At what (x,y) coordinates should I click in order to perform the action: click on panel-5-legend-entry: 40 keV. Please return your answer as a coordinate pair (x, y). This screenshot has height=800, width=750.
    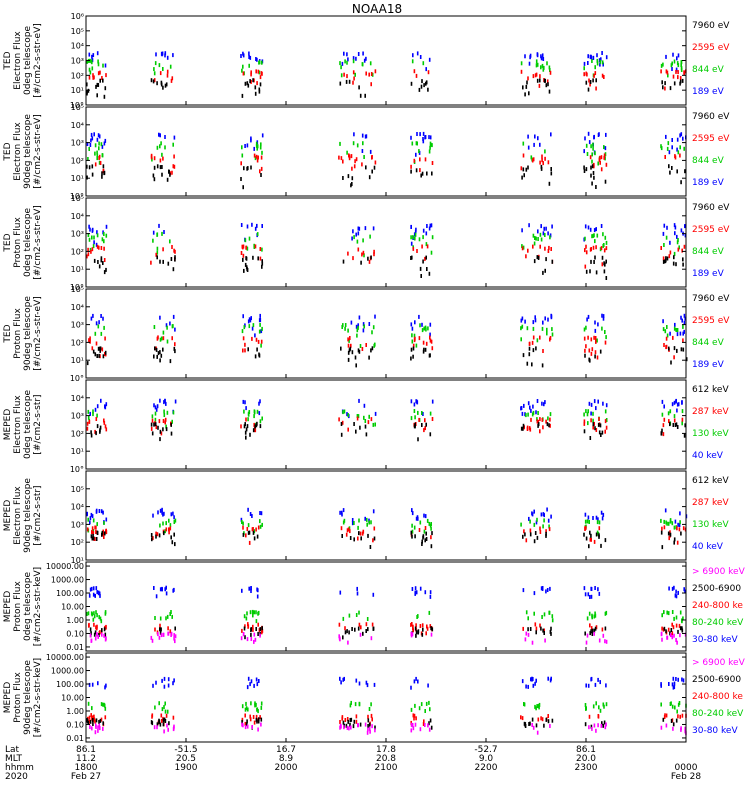
    Looking at the image, I should click on (708, 456).